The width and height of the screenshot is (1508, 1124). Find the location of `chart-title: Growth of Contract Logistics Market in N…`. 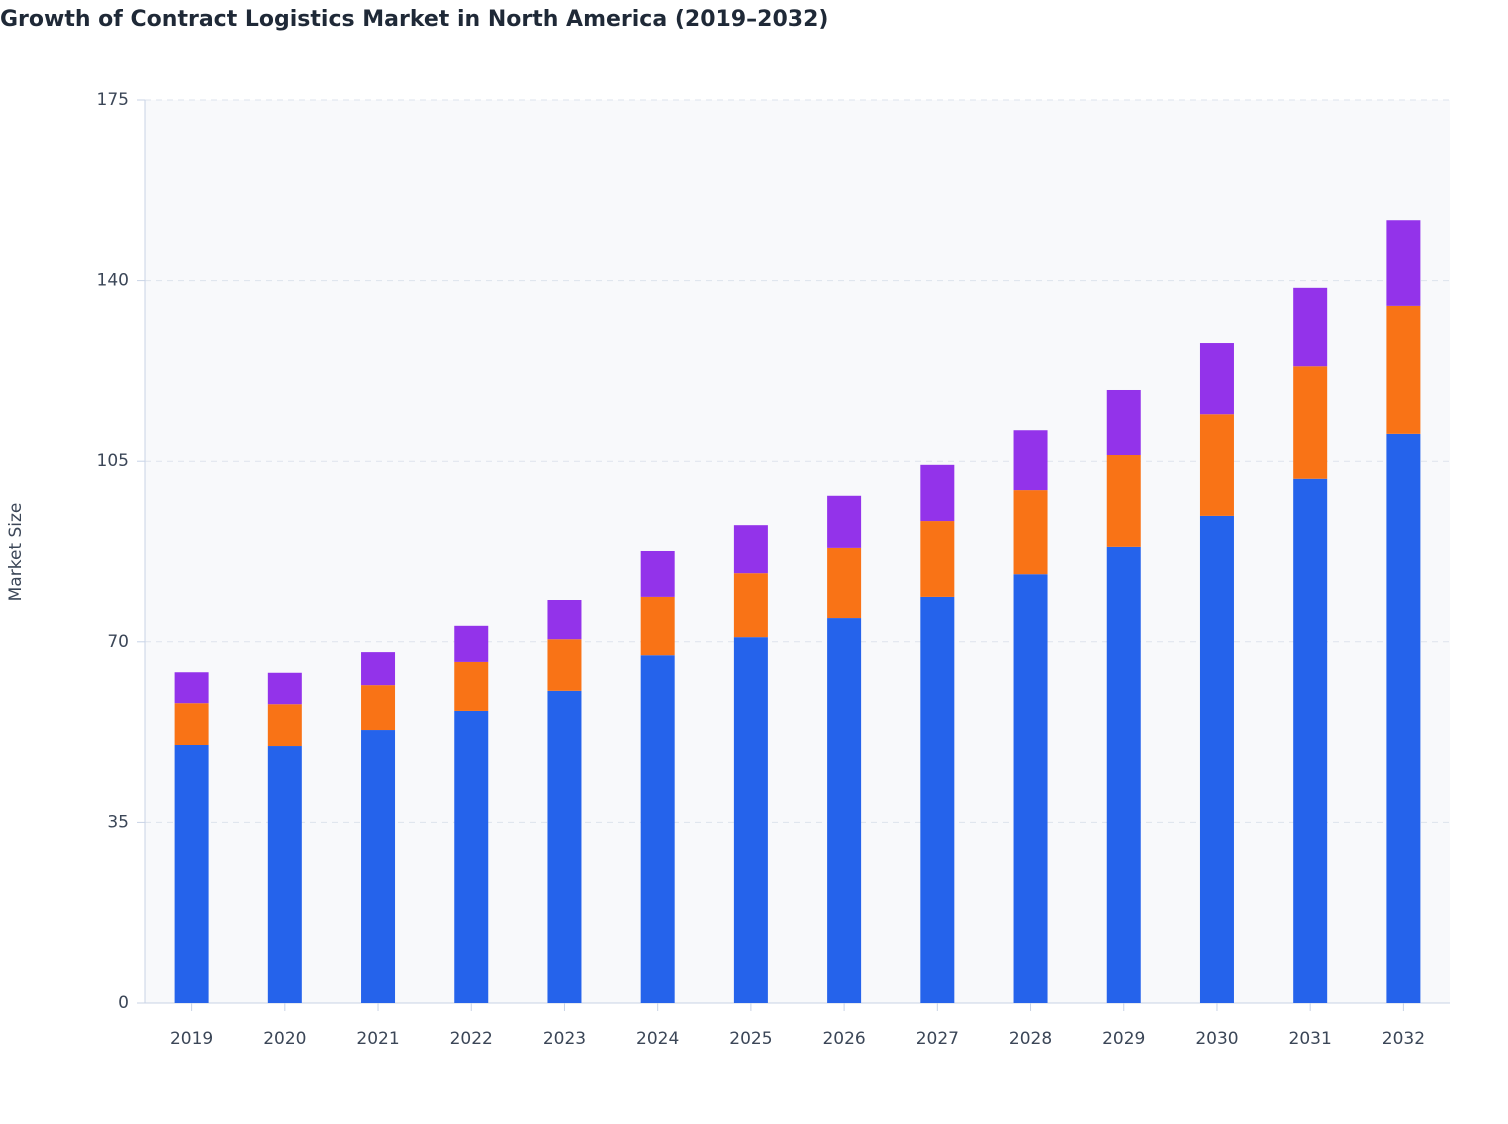

chart-title: Growth of Contract Logistics Market in N… is located at coordinates (414, 19).